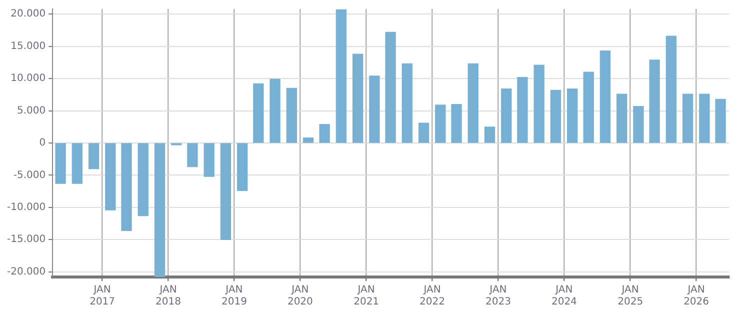  I want to click on x-tick-label: JAN 2023, so click(498, 296).